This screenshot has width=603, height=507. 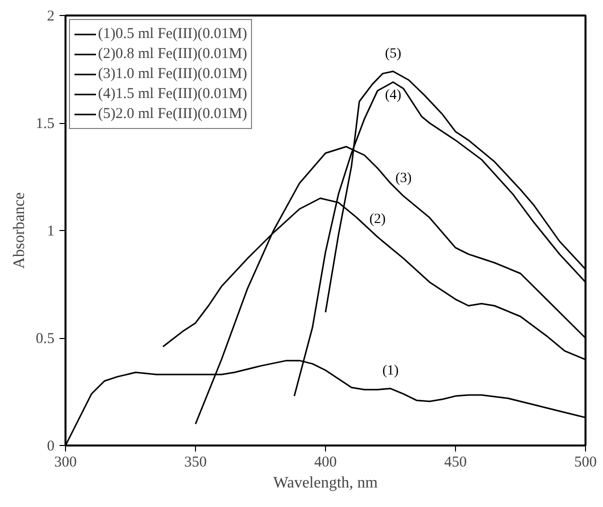 What do you see at coordinates (390, 371) in the screenshot?
I see `annotation: (1)` at bounding box center [390, 371].